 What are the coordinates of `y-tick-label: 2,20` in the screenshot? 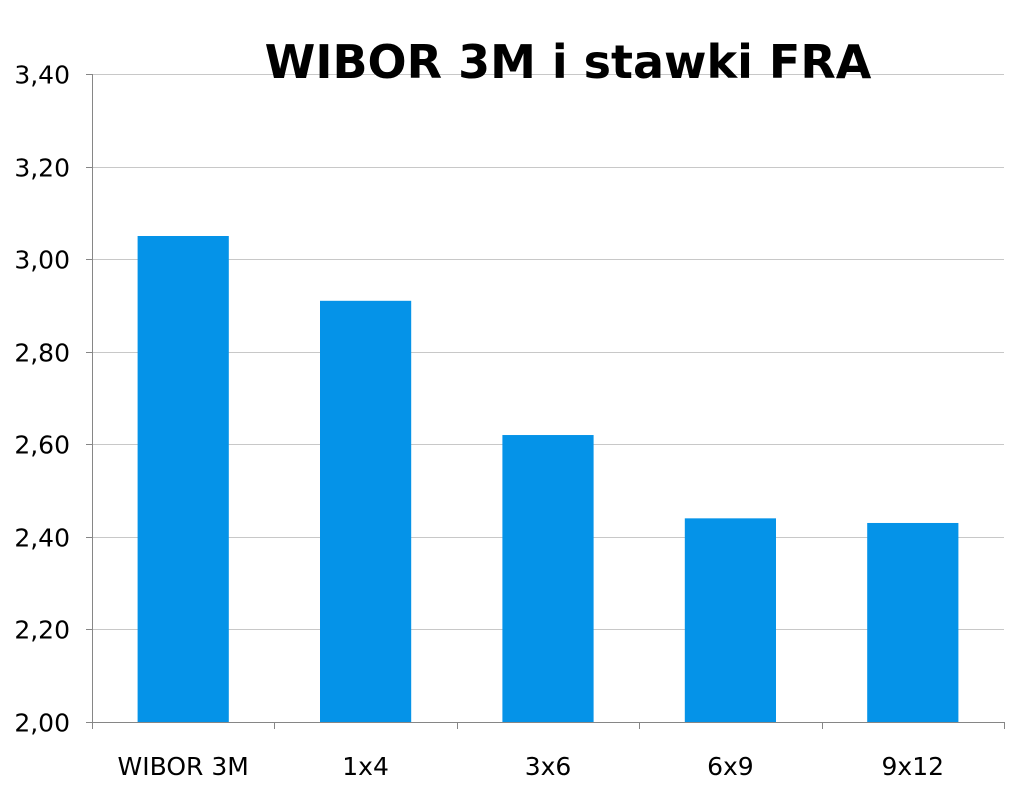 It's located at (42, 630).